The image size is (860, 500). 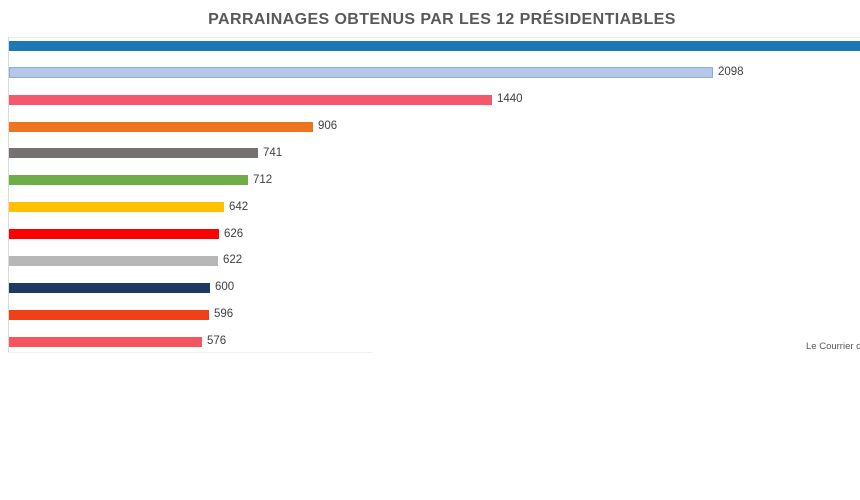 What do you see at coordinates (731, 72) in the screenshot?
I see `bar-value-label: 2098` at bounding box center [731, 72].